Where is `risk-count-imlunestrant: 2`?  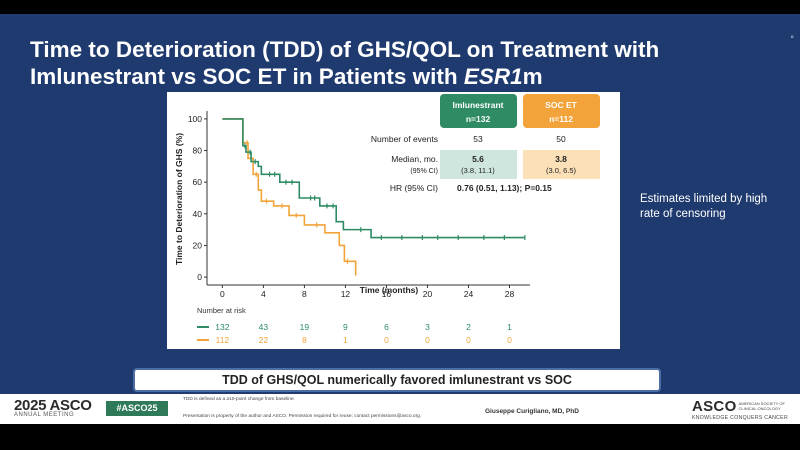 risk-count-imlunestrant: 2 is located at coordinates (468, 327).